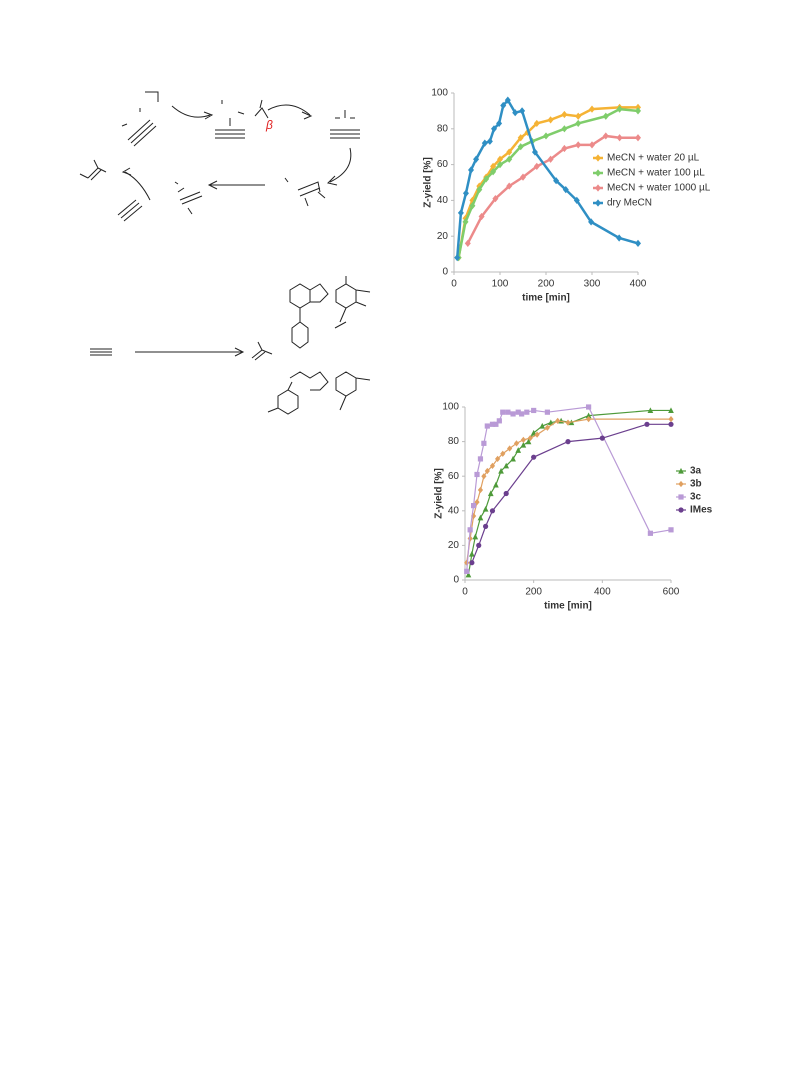  I want to click on y-tick-label: 40, so click(454, 510).